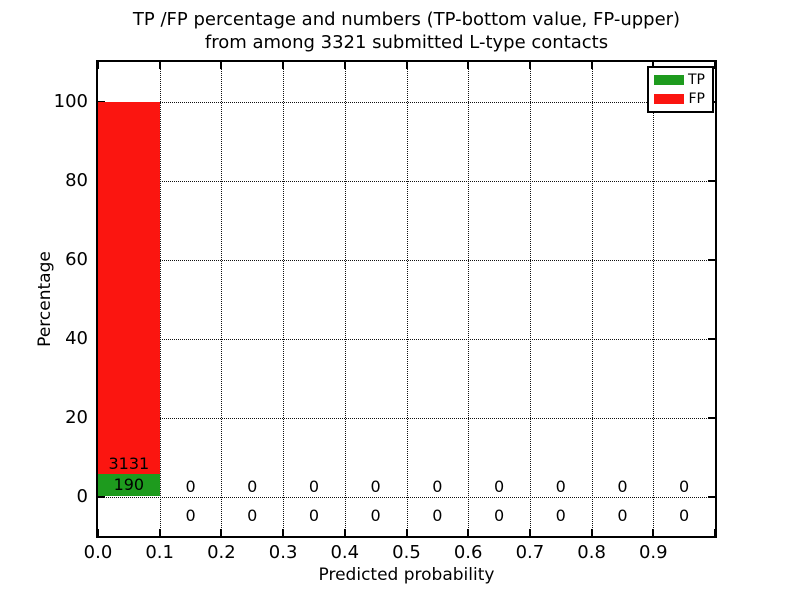 This screenshot has height=600, width=800. Describe the element at coordinates (98, 552) in the screenshot. I see `x-tick-label: 0.0` at that location.